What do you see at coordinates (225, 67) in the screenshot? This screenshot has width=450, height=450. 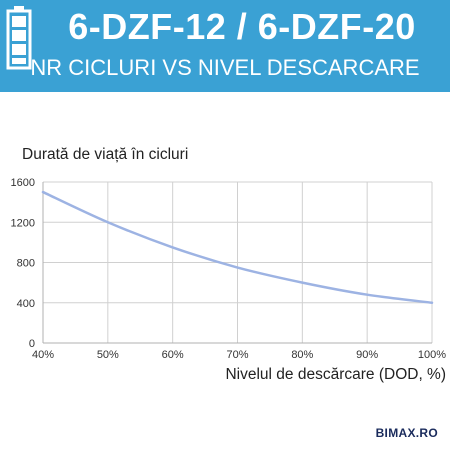 I see `page-subtitle: NR CICLURI VS NIVEL DESCARCARE` at bounding box center [225, 67].